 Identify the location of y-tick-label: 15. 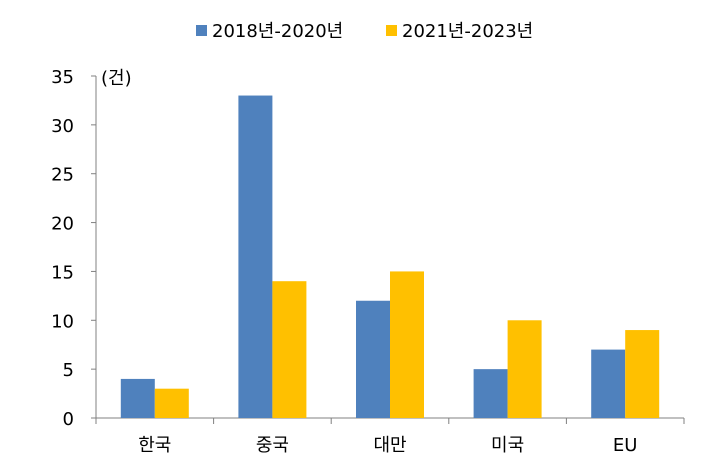
(62, 272).